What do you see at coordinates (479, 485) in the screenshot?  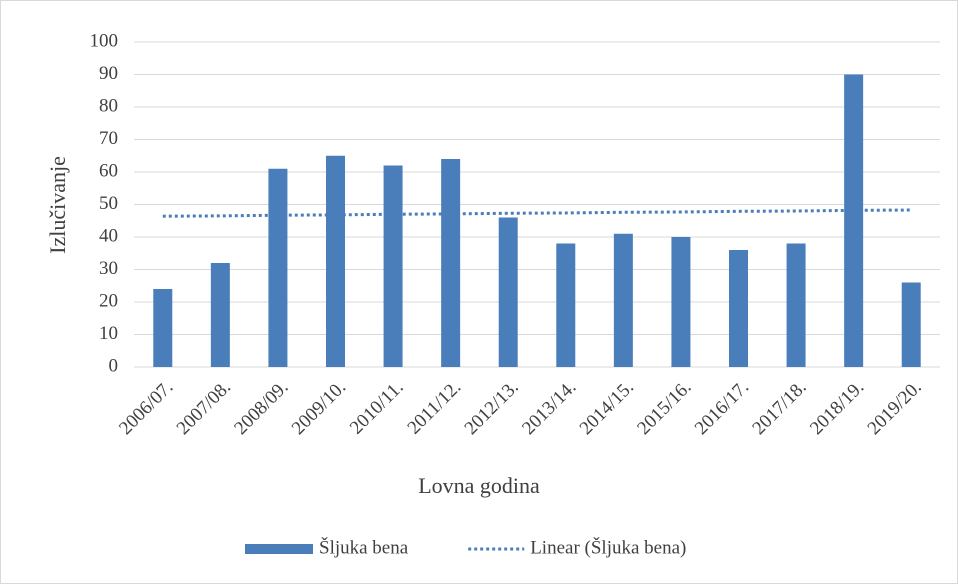 I see `x-axis-title: Lovna godina` at bounding box center [479, 485].